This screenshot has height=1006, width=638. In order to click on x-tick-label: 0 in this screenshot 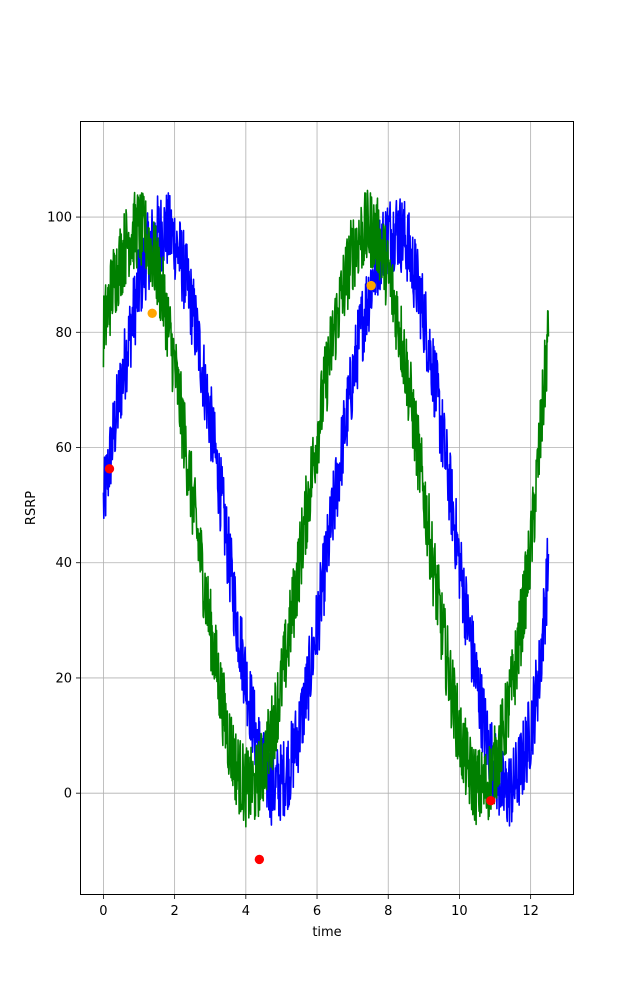, I will do `click(103, 911)`.